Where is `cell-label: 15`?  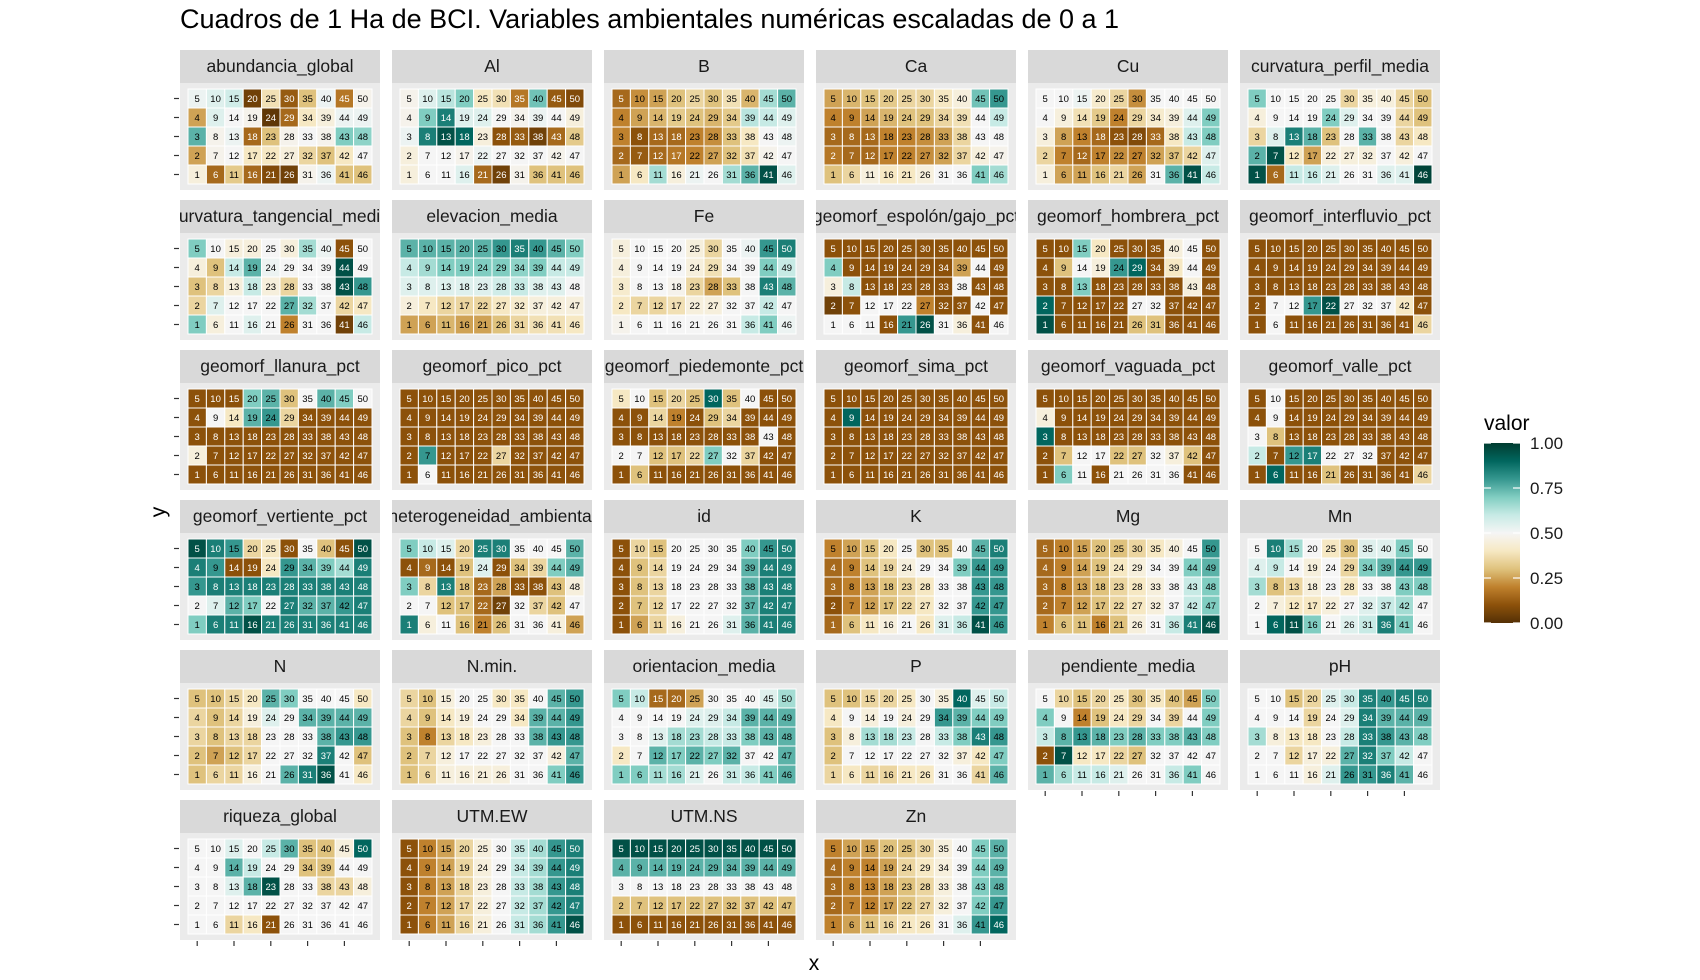 cell-label: 15 is located at coordinates (446, 99).